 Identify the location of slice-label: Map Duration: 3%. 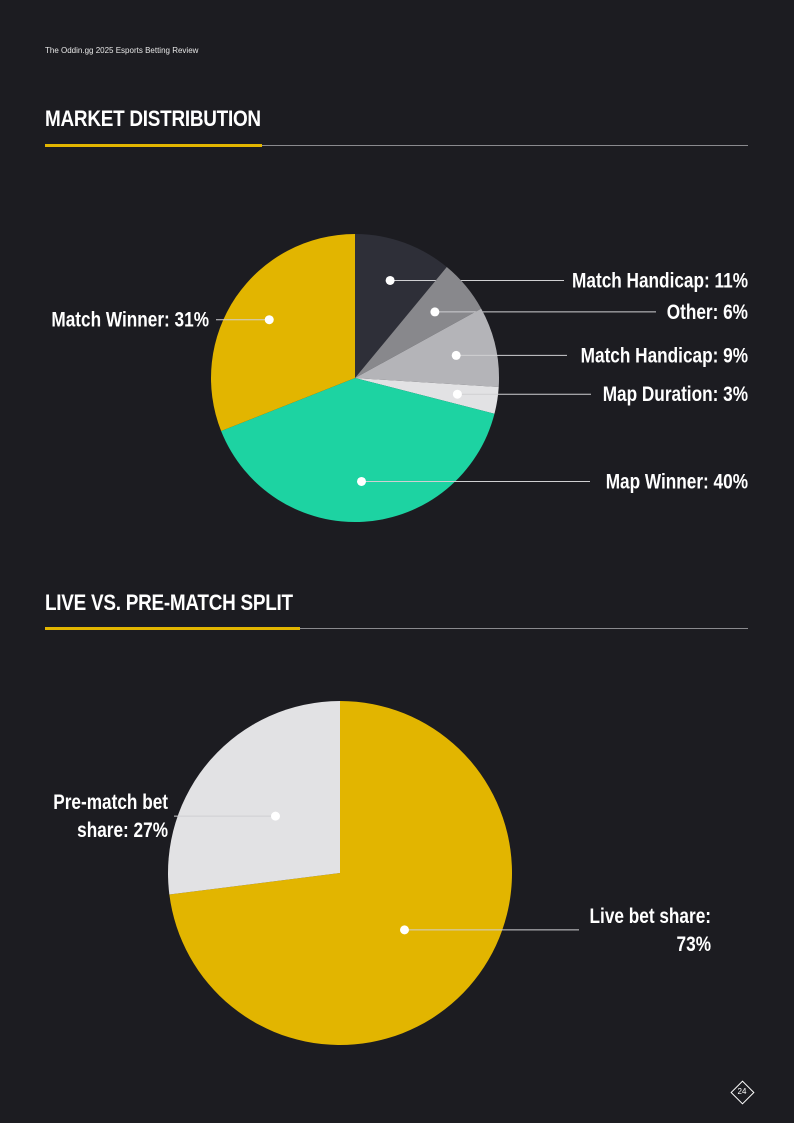
(675, 395).